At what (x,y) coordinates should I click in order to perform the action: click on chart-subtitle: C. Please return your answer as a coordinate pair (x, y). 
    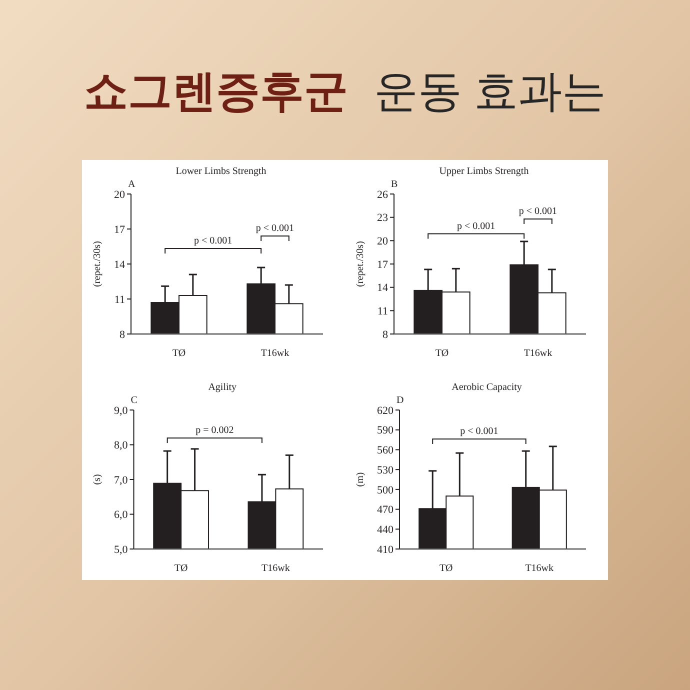
    Looking at the image, I should click on (134, 400).